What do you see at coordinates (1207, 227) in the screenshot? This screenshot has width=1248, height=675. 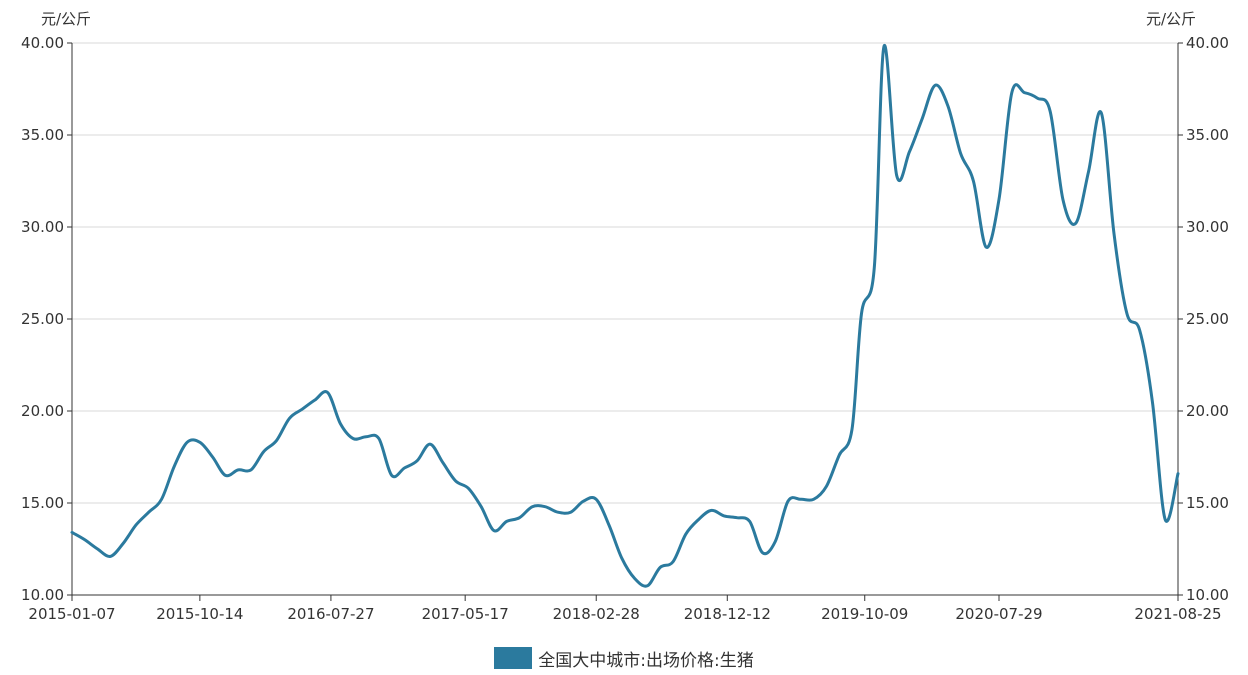 I see `y-tick-label-right: 30.00` at bounding box center [1207, 227].